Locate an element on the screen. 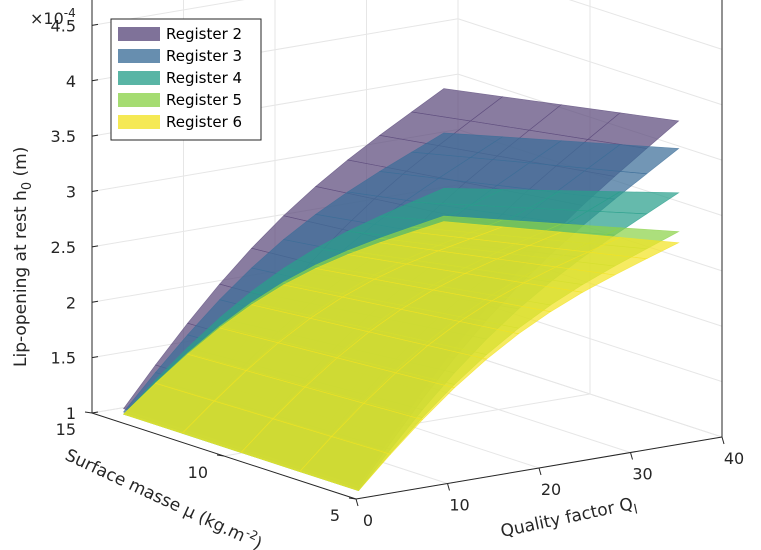  legend-label: Register 6 is located at coordinates (204, 122).